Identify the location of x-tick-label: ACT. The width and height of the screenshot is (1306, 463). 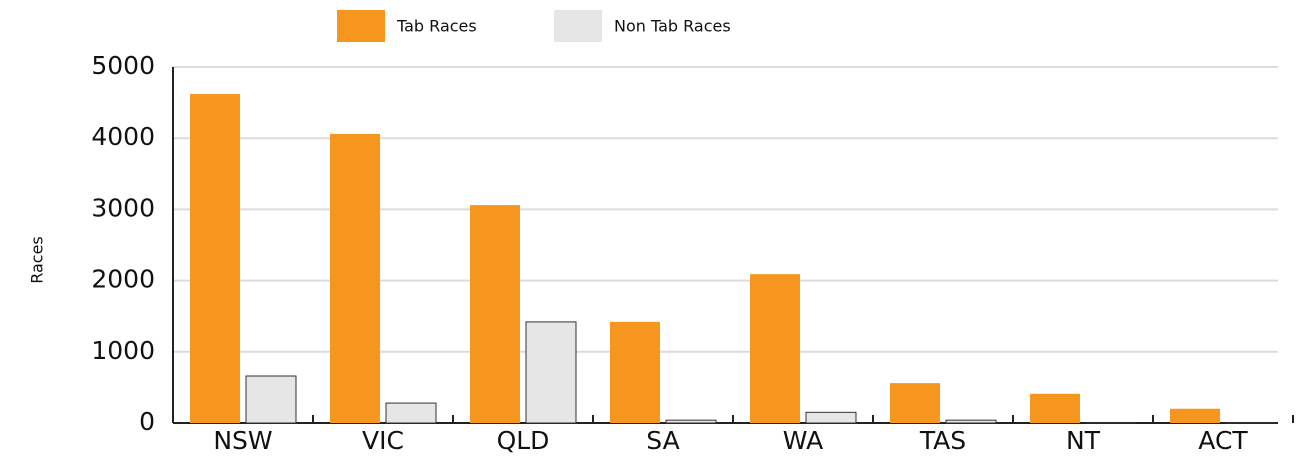
(1223, 440).